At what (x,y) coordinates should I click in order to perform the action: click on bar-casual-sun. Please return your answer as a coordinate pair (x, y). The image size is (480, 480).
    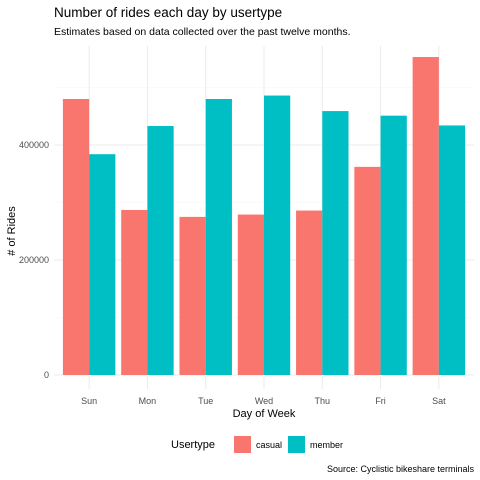
    Looking at the image, I should click on (76, 237).